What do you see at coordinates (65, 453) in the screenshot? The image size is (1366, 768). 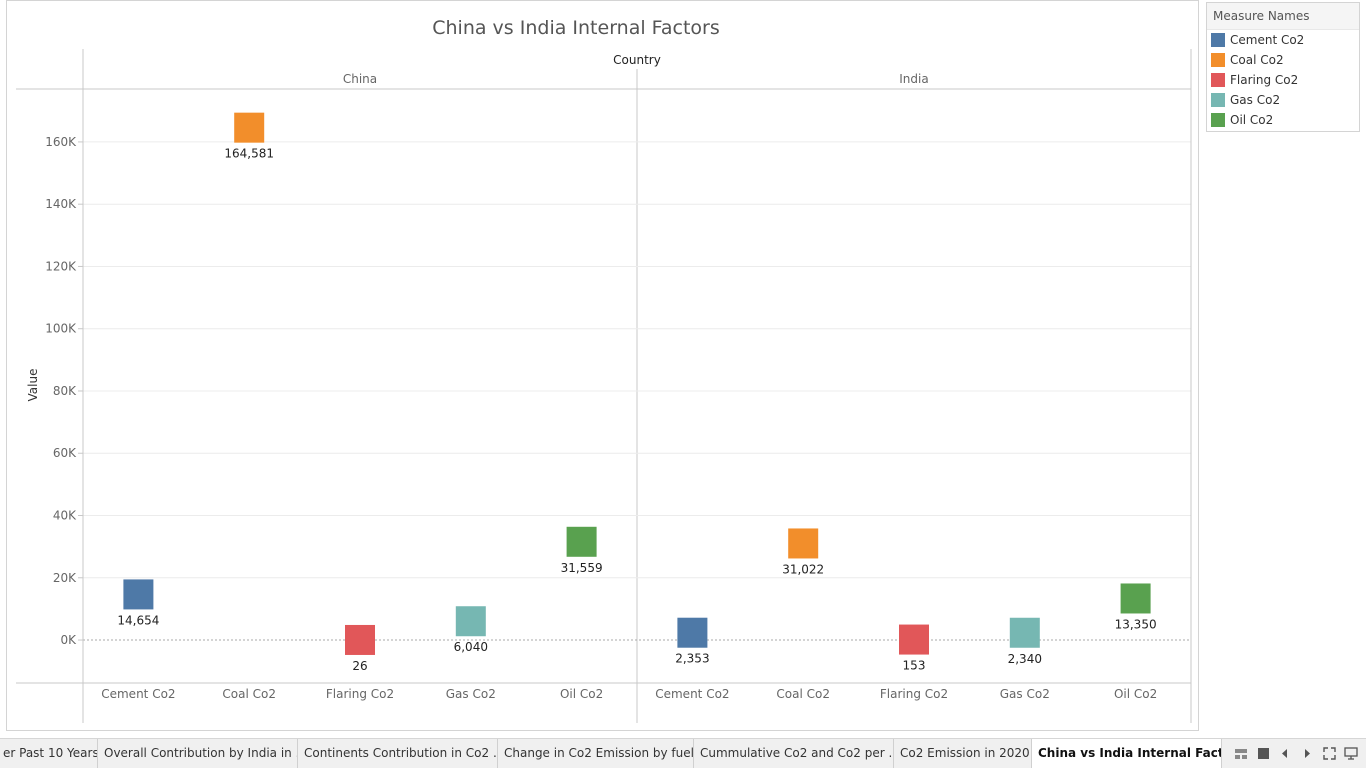 I see `y-tick-label: 60K` at bounding box center [65, 453].